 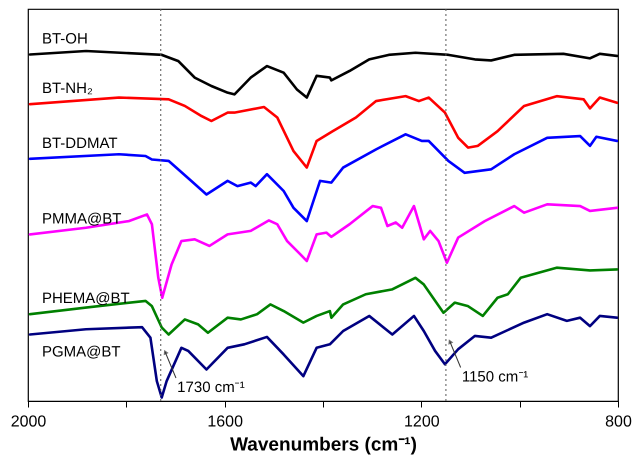 What do you see at coordinates (86, 299) in the screenshot?
I see `series-label: PHEMA@BT` at bounding box center [86, 299].